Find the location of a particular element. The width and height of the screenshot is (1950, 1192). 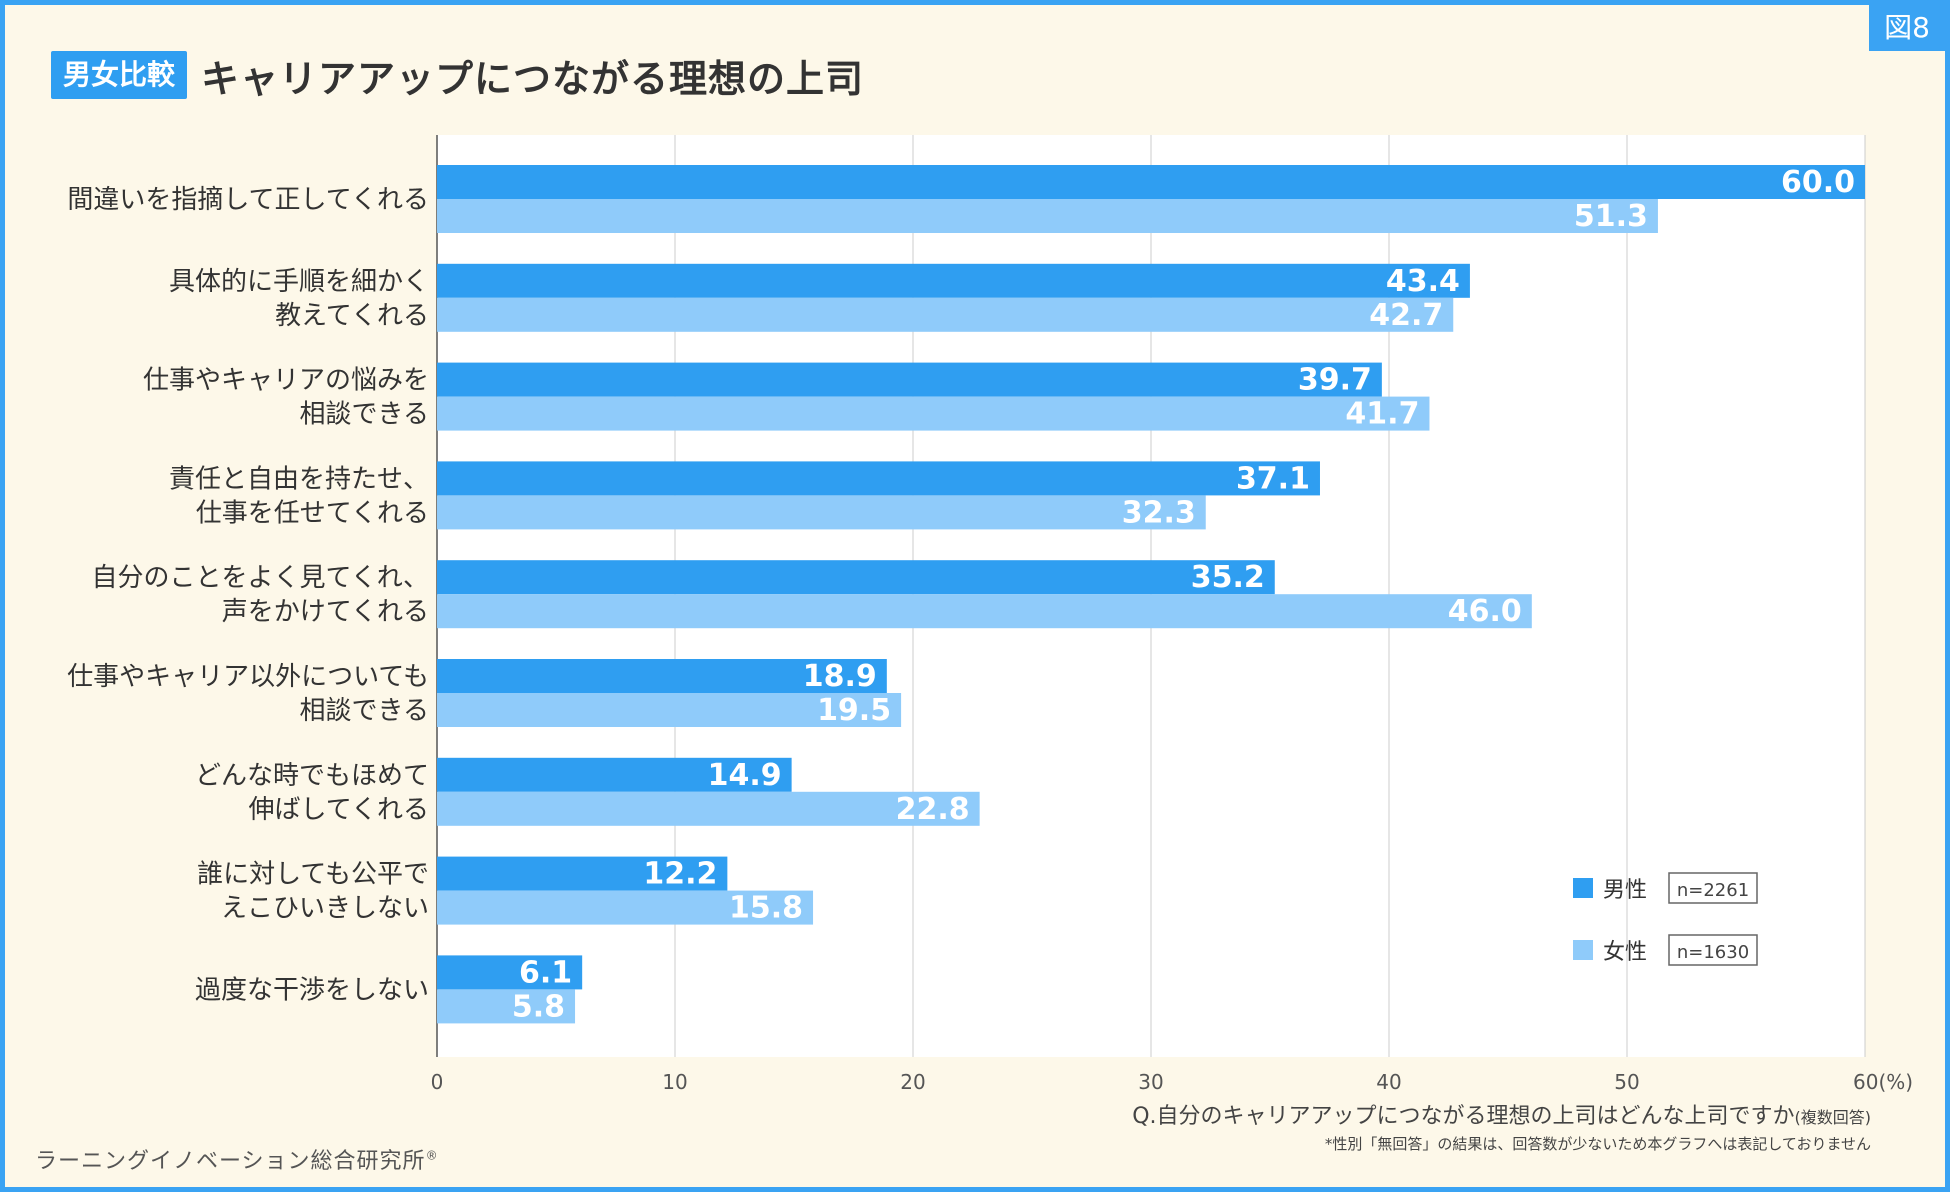

bar-value-label: 5.8 is located at coordinates (538, 1006).